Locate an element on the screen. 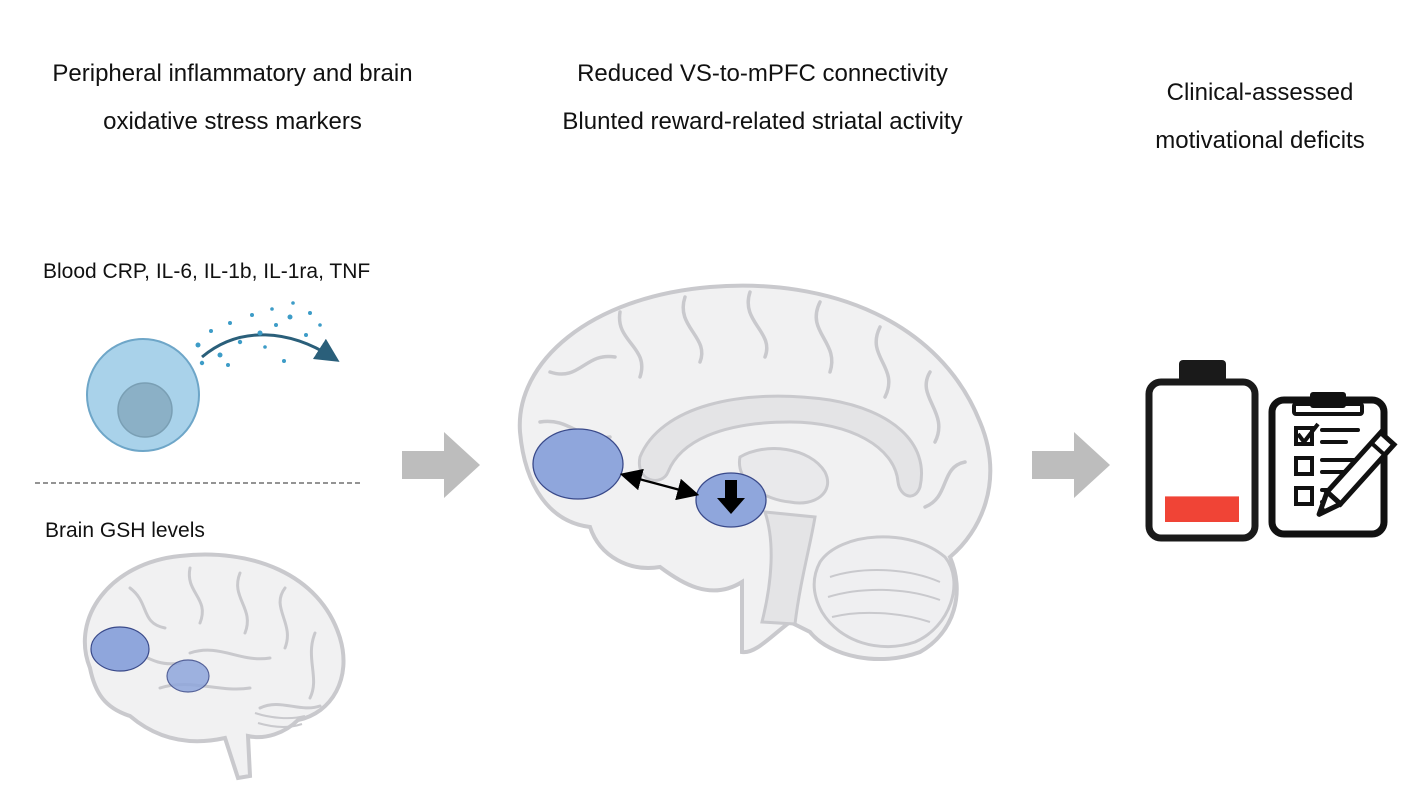 Image resolution: width=1422 pixels, height=800 pixels. gsh-region-temporal is located at coordinates (188, 676).